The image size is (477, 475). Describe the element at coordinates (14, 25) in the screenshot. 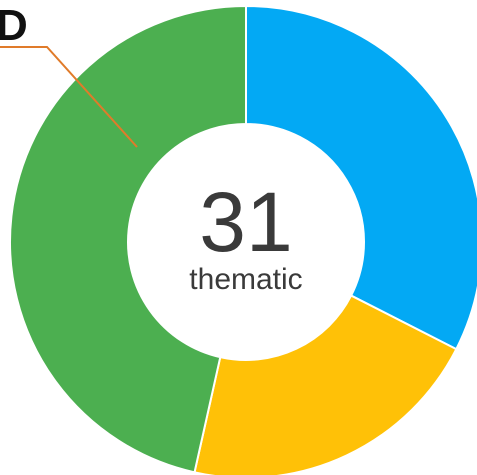

I see `callout-label: D` at that location.